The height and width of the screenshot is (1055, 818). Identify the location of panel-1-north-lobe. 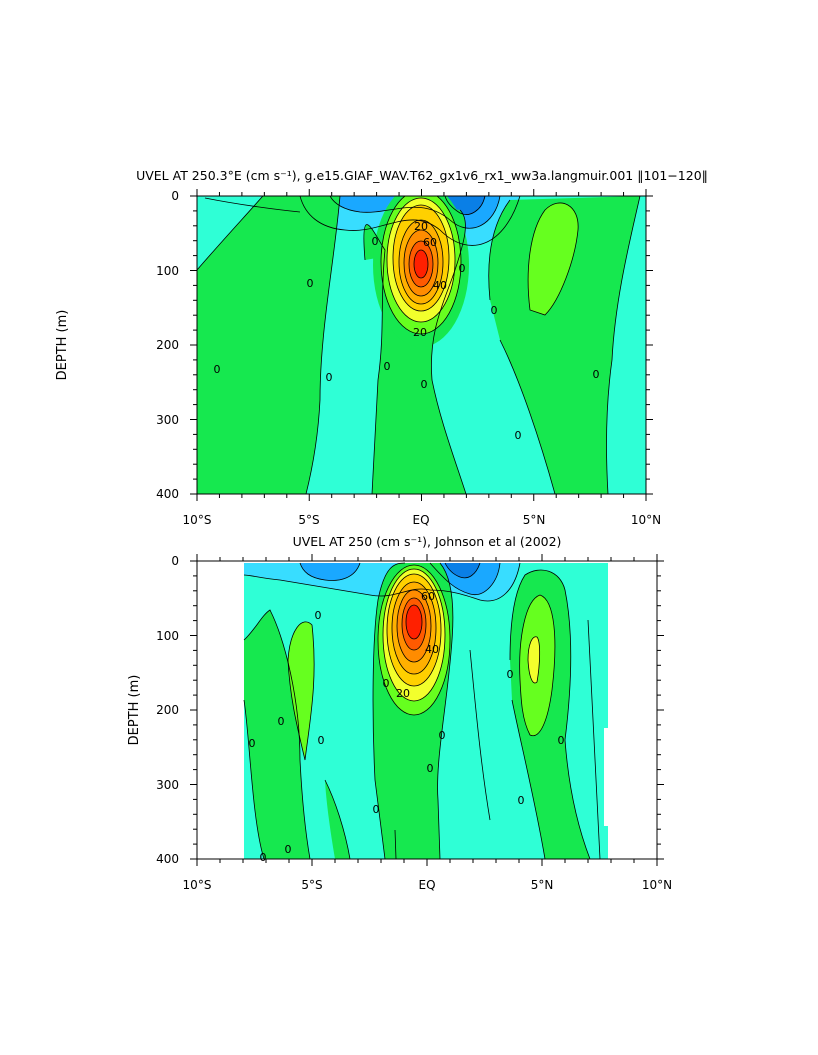
(553, 258).